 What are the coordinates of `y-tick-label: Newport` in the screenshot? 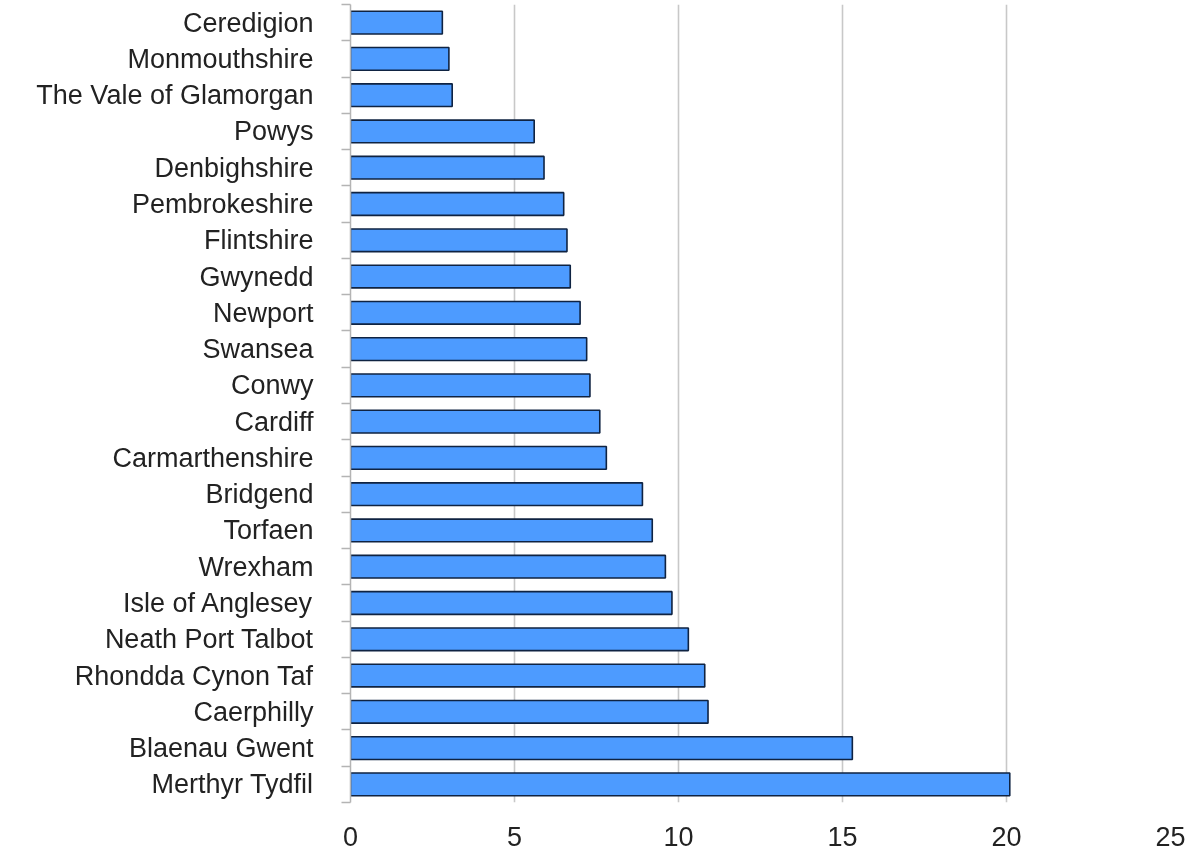 It's located at (263, 312).